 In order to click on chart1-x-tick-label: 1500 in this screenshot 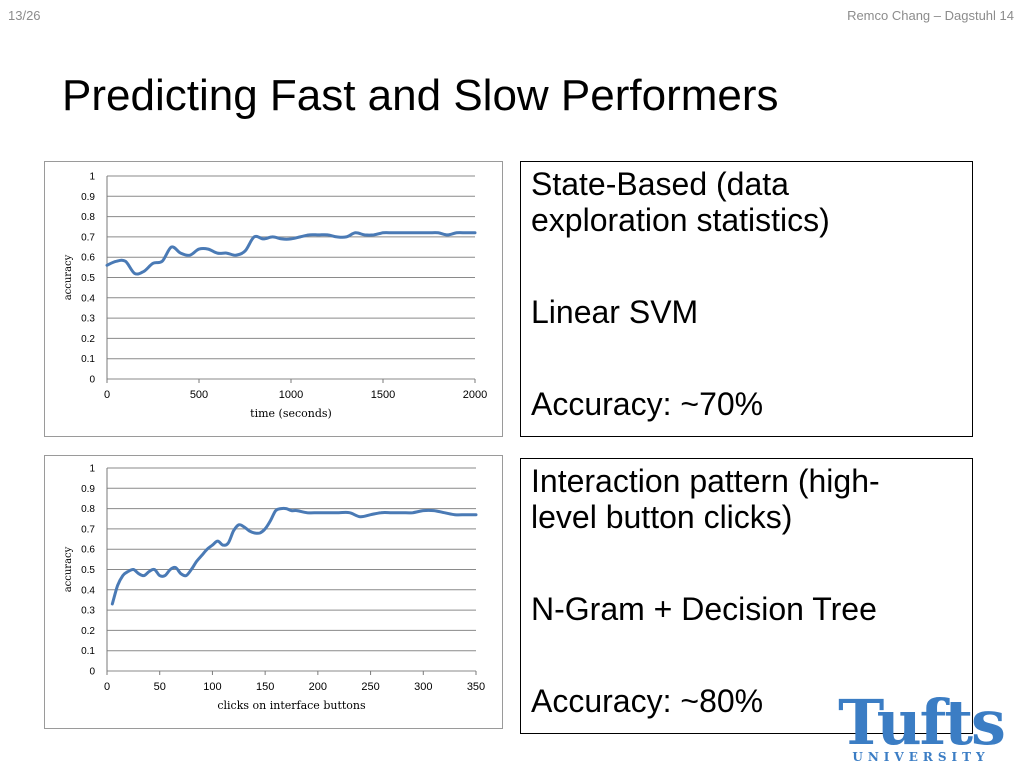, I will do `click(383, 395)`.